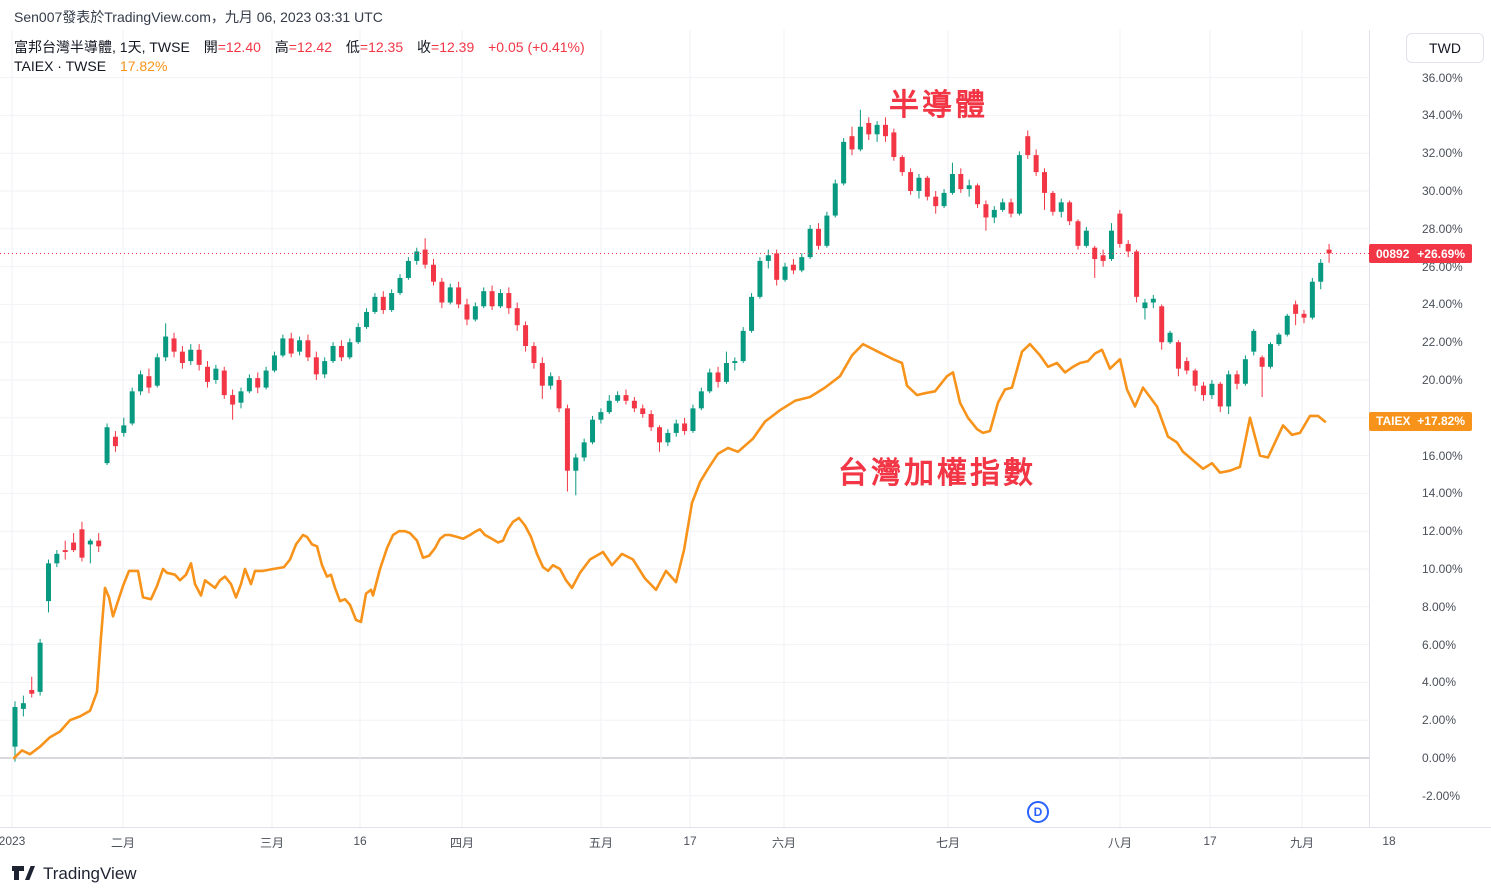 The height and width of the screenshot is (896, 1491). I want to click on price-axis-label: 2.00%, so click(1439, 720).